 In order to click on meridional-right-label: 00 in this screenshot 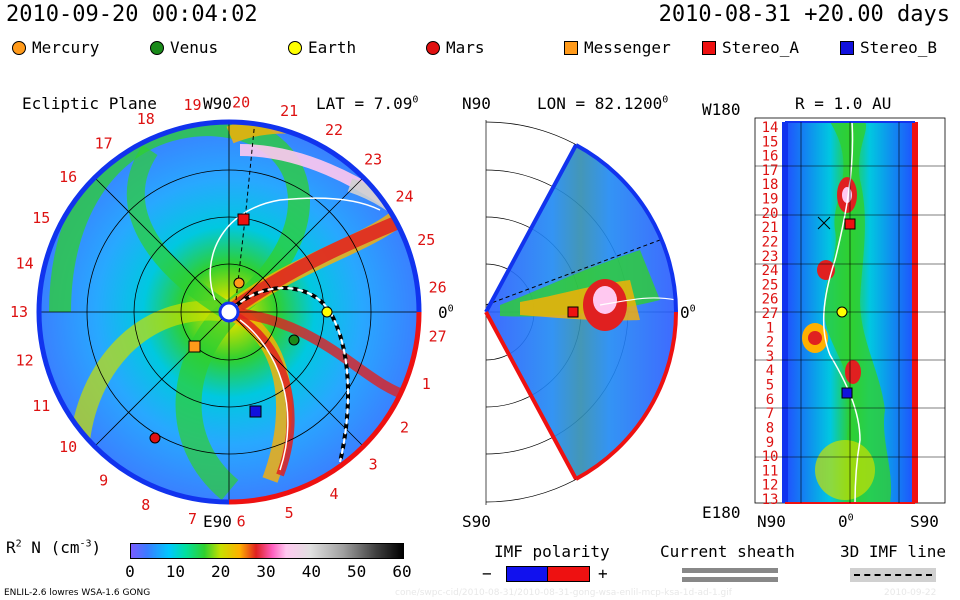, I will do `click(688, 312)`.